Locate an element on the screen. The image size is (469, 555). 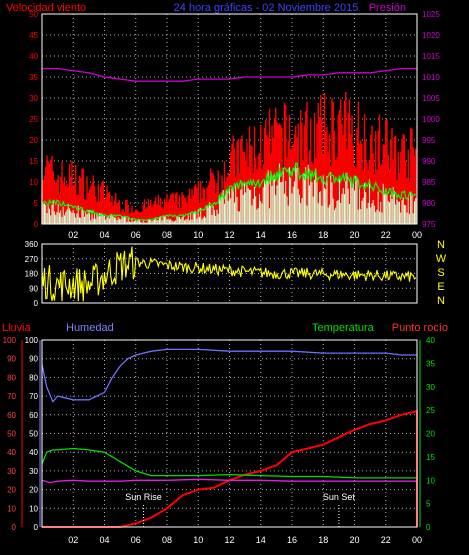
humidity-tick-label: 30 is located at coordinates (33, 471).